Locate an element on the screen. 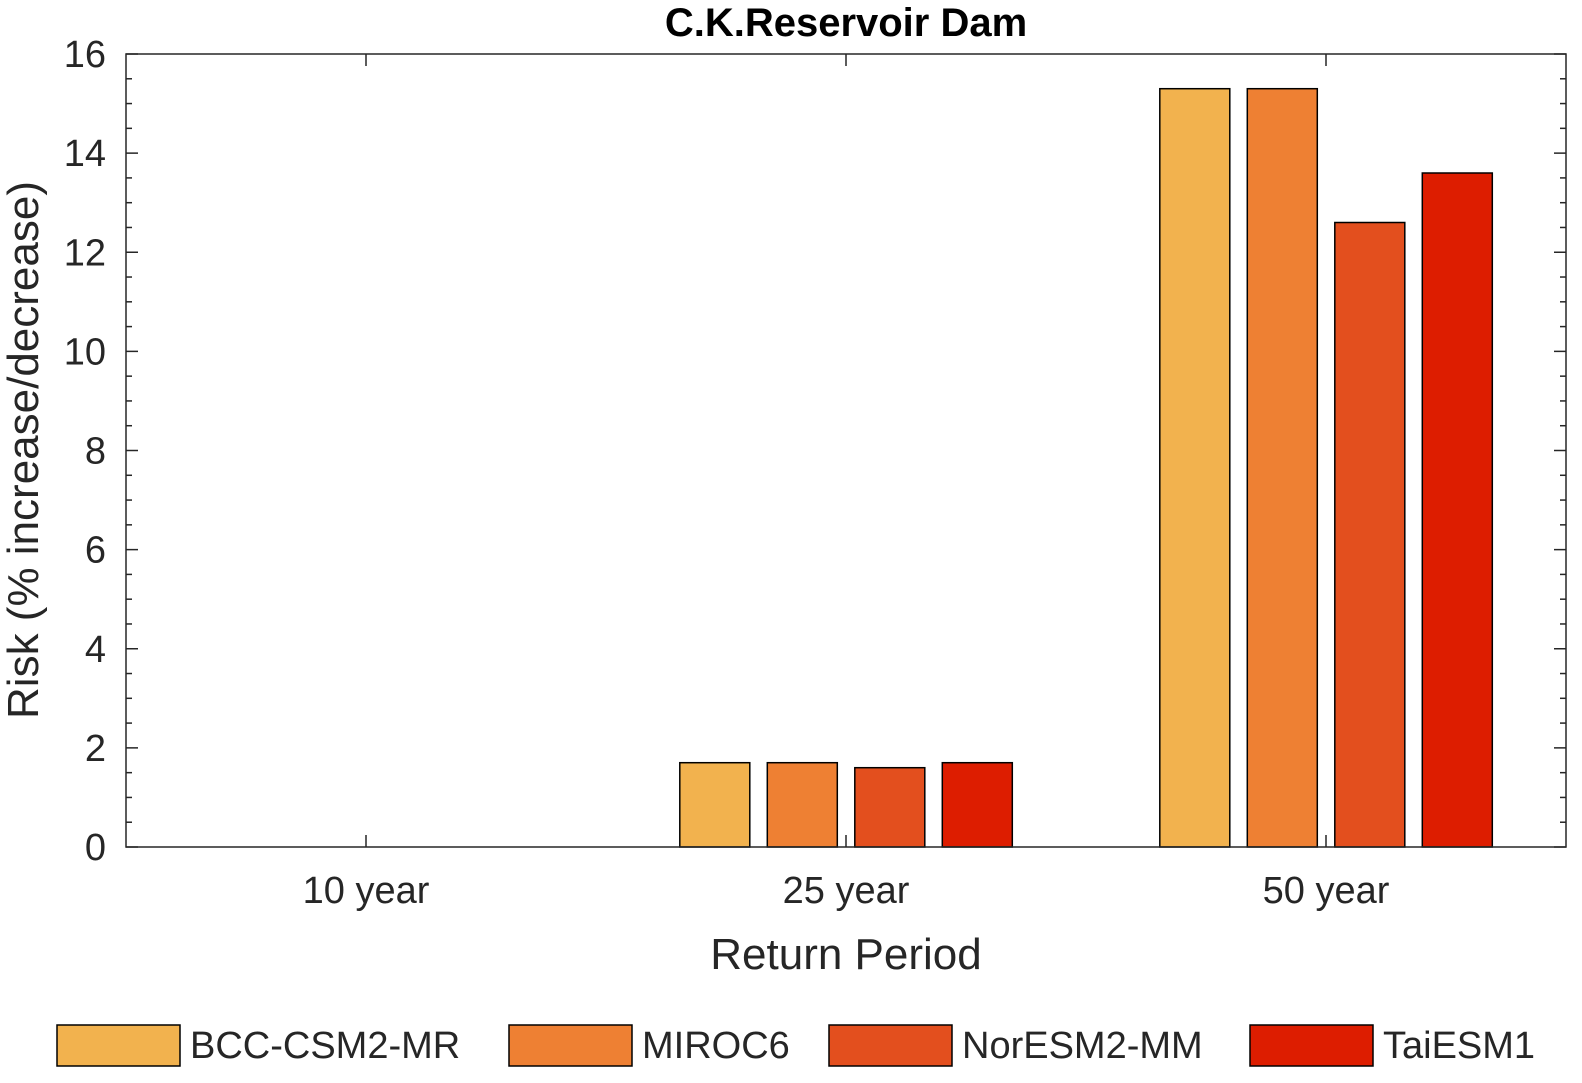 The height and width of the screenshot is (1083, 1582). x-tick-label: 50 year is located at coordinates (1326, 891).